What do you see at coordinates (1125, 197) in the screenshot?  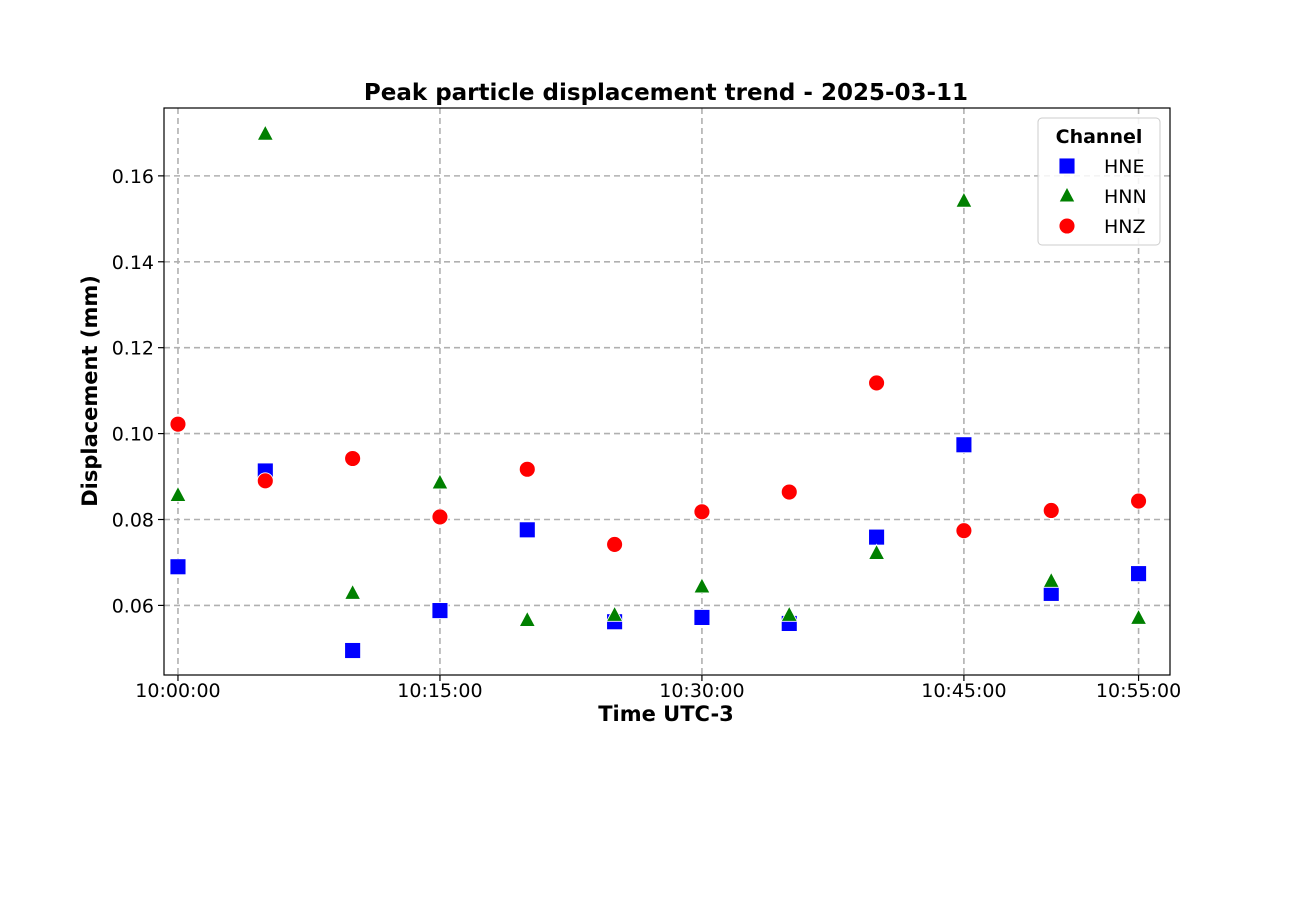 I see `legend-label-hnn: HNN` at bounding box center [1125, 197].